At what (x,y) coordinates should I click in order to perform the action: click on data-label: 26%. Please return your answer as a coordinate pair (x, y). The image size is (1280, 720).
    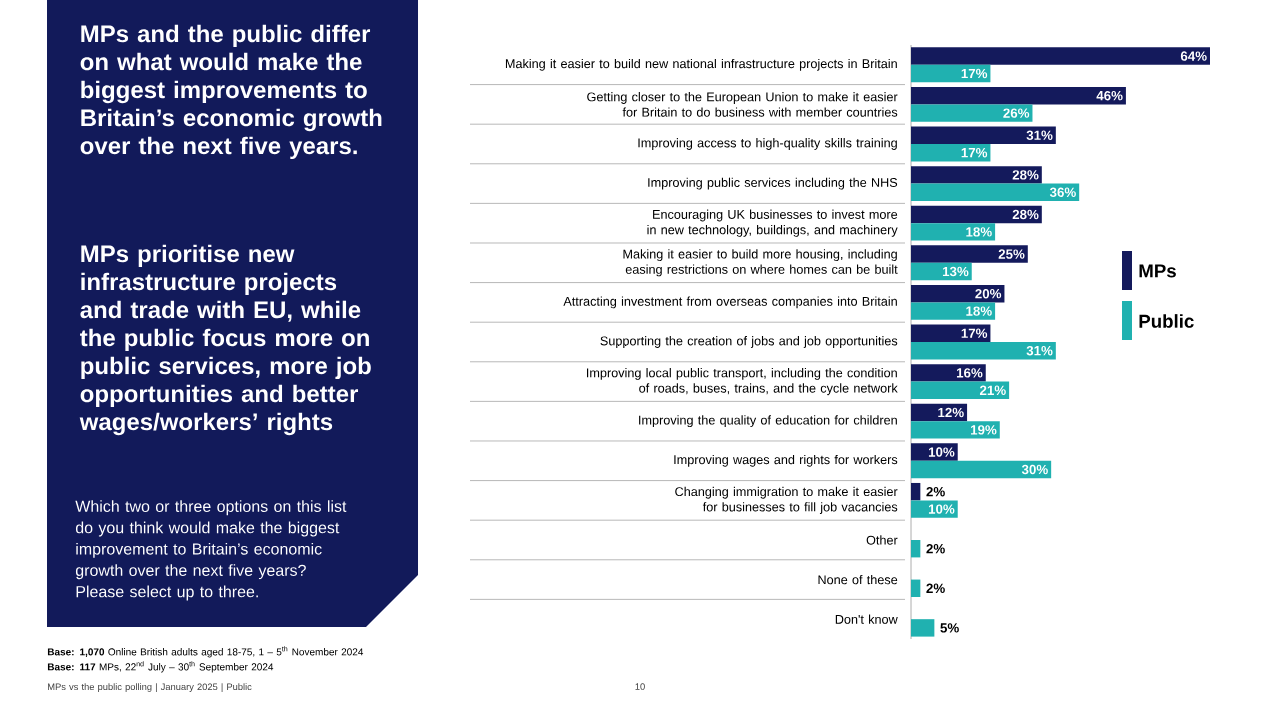
    Looking at the image, I should click on (1016, 113).